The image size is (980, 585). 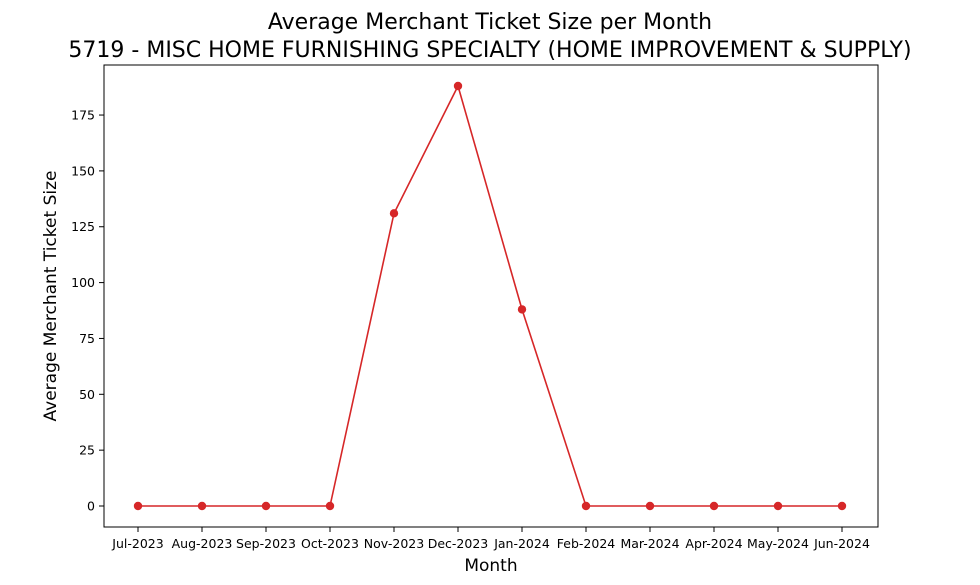 What do you see at coordinates (266, 543) in the screenshot?
I see `x-tick-label: Sep-2023` at bounding box center [266, 543].